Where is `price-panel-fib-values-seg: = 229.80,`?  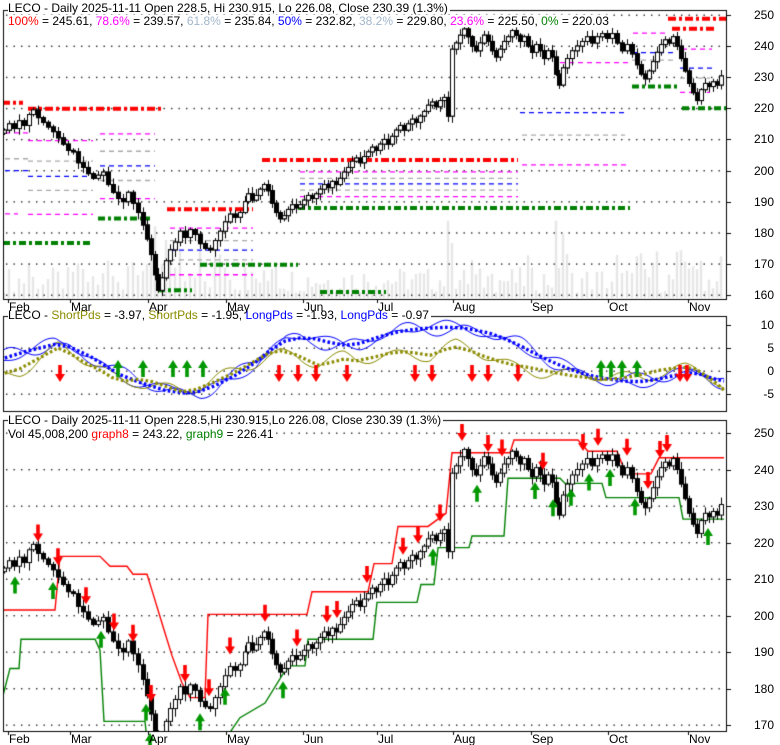
price-panel-fib-values-seg: = 229.80, is located at coordinates (422, 21).